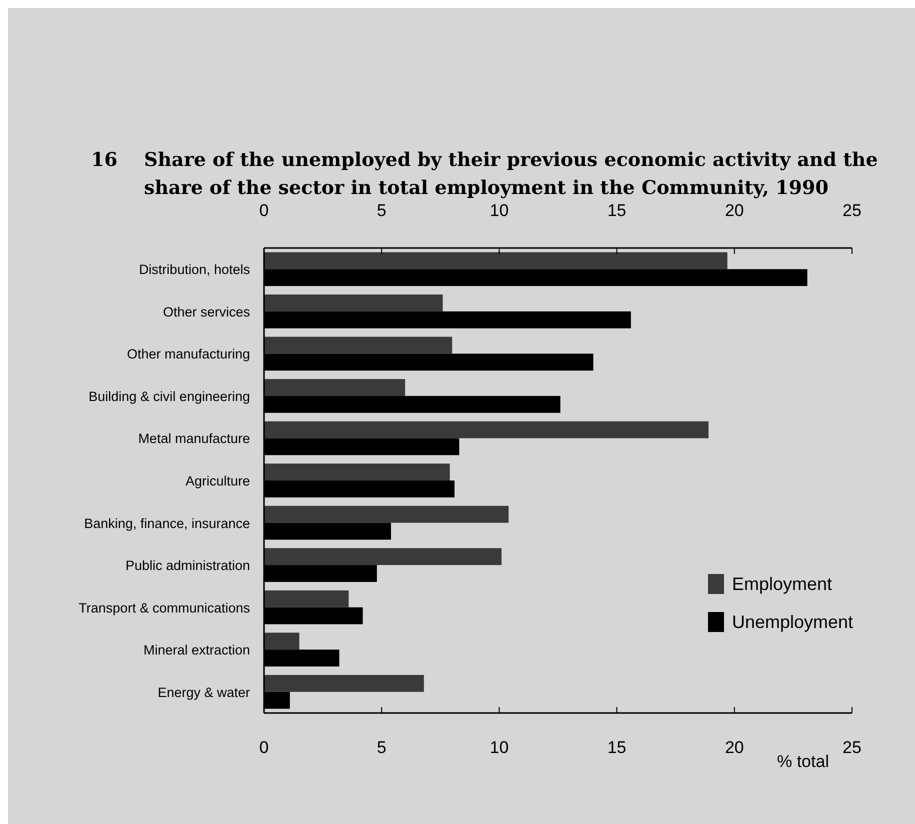  I want to click on y-tick-label: Mineral extraction, so click(196, 650).